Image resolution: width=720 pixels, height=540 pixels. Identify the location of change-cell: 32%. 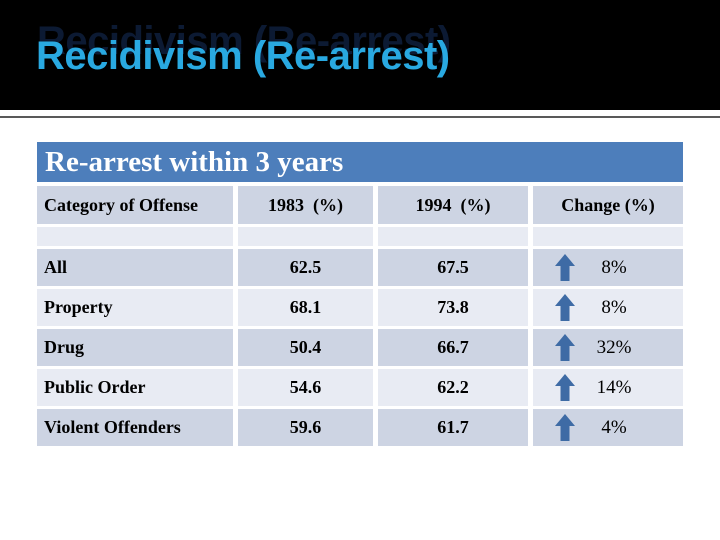
(608, 347).